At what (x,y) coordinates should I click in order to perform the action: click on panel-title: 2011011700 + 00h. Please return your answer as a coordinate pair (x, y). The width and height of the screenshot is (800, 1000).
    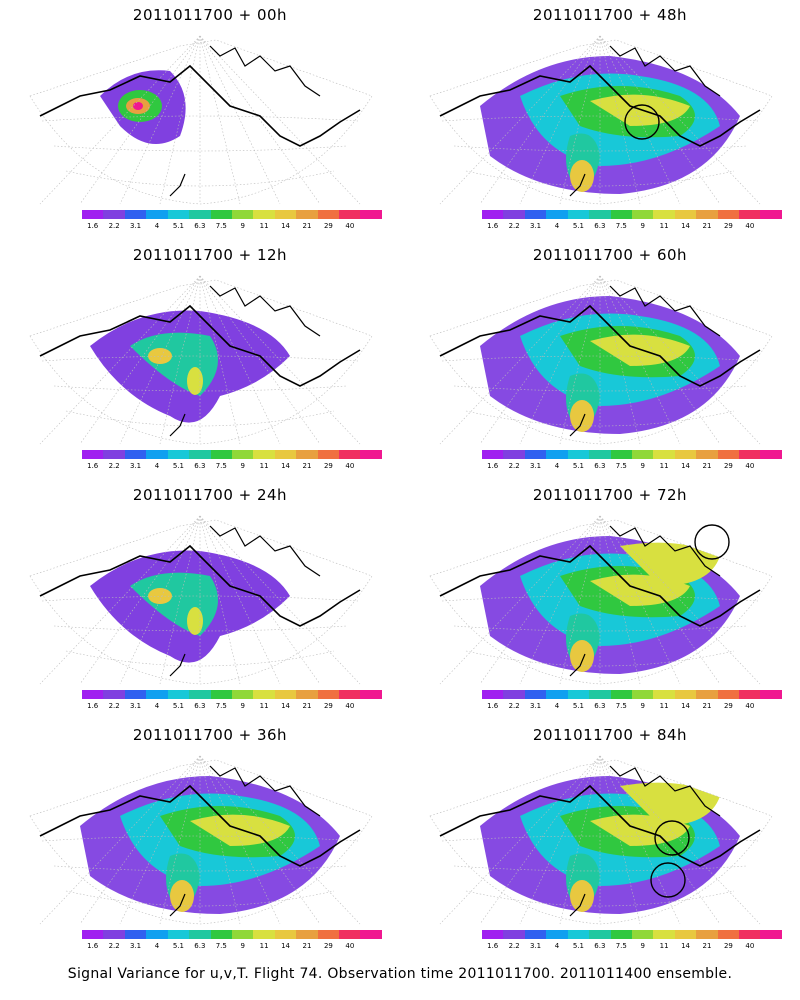
    Looking at the image, I should click on (210, 15).